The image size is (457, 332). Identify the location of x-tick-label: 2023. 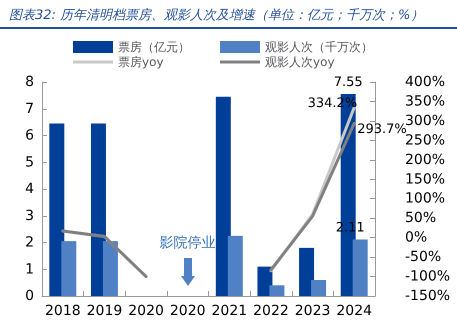
(312, 311).